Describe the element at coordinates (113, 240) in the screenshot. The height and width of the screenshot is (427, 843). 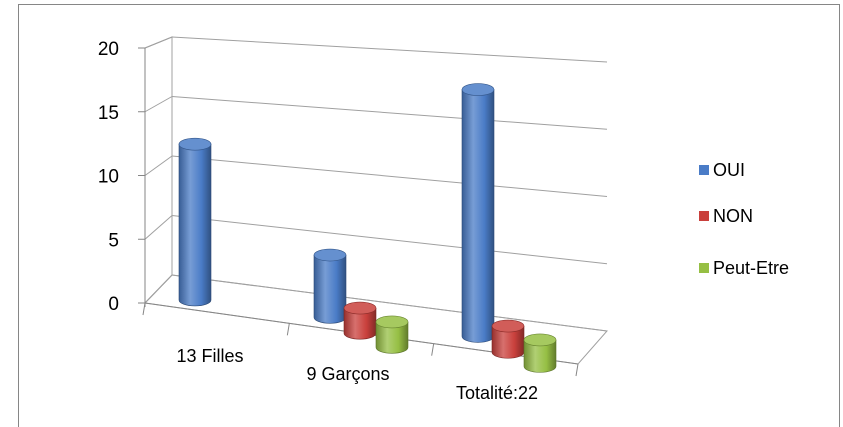
I see `y-tick-label: 5` at that location.